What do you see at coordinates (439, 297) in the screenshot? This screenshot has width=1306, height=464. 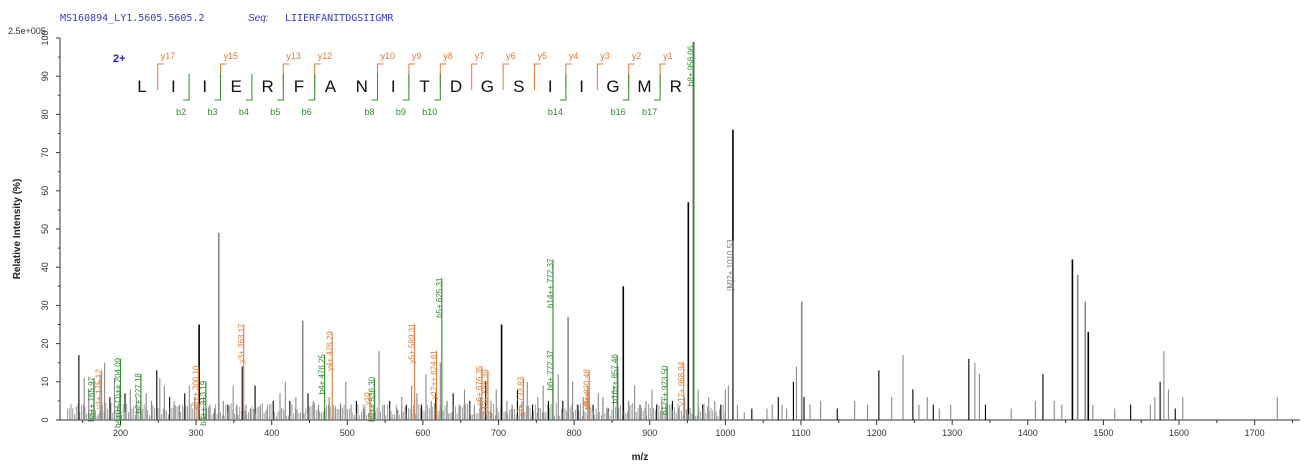 I see `peak-label: b5+ 625.31` at bounding box center [439, 297].